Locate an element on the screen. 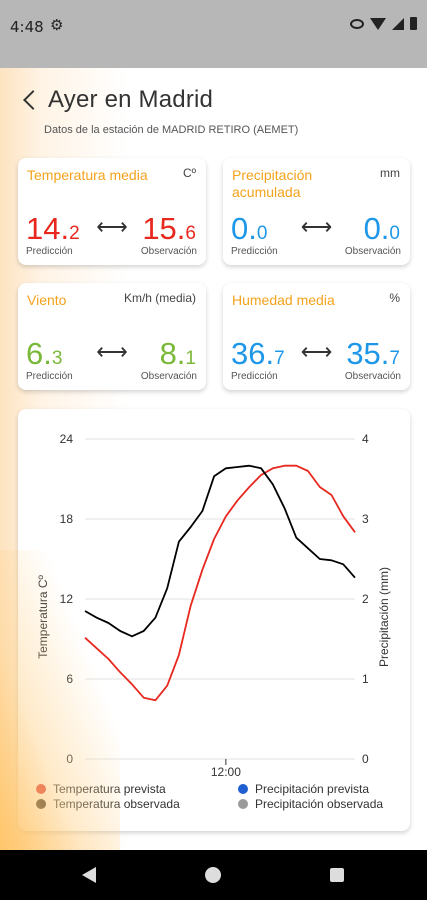 This screenshot has height=900, width=427. back-chevron-icon is located at coordinates (33, 100).